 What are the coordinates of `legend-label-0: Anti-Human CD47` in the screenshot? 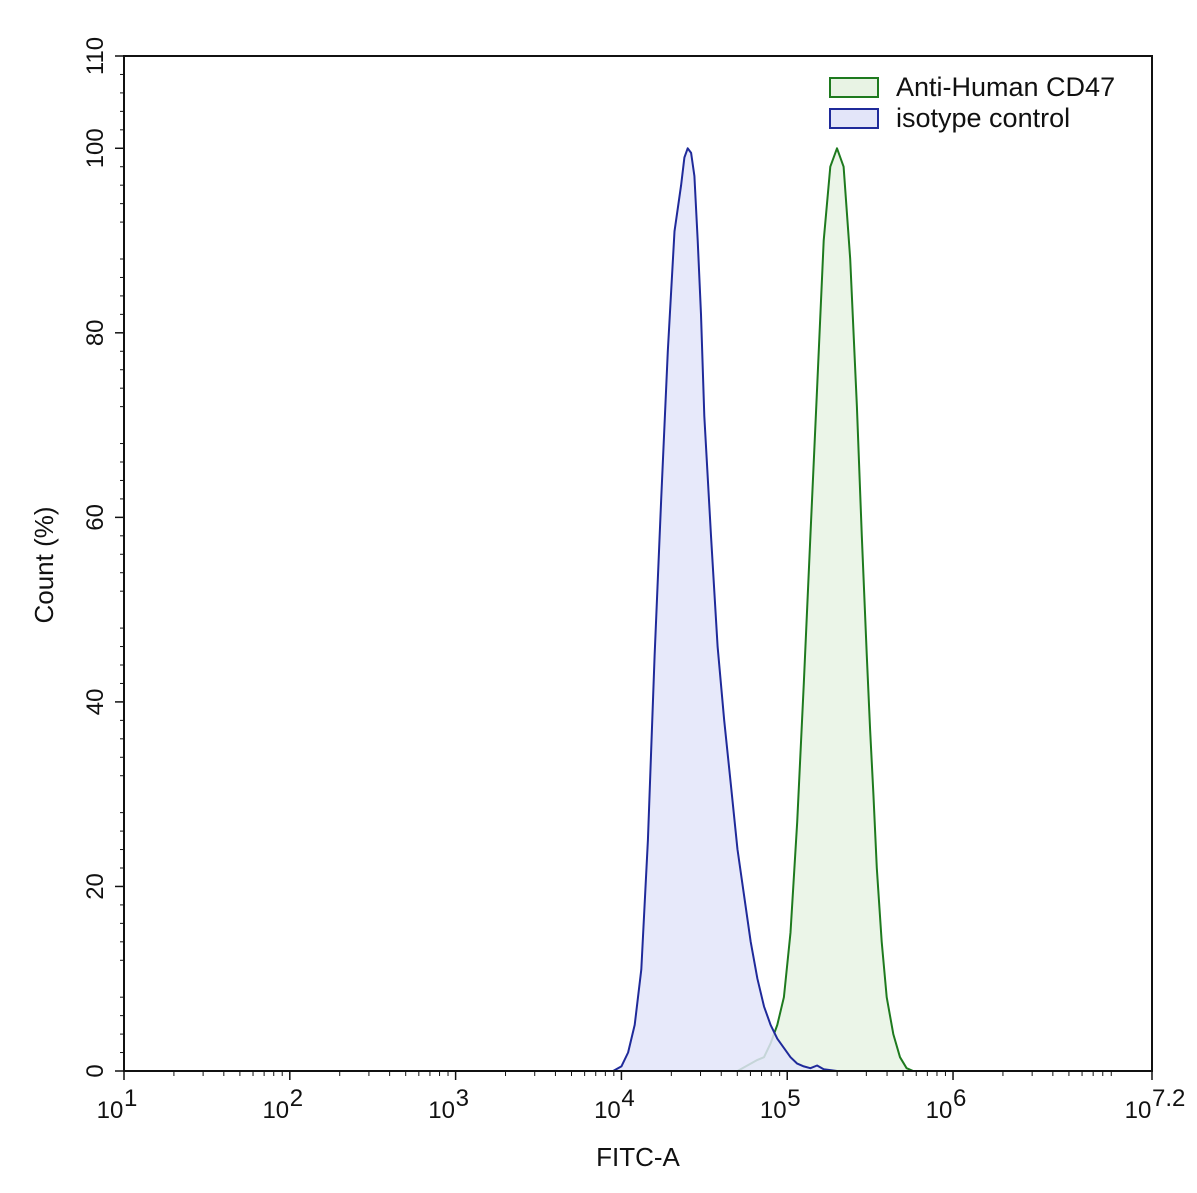 It's located at (1005, 87).